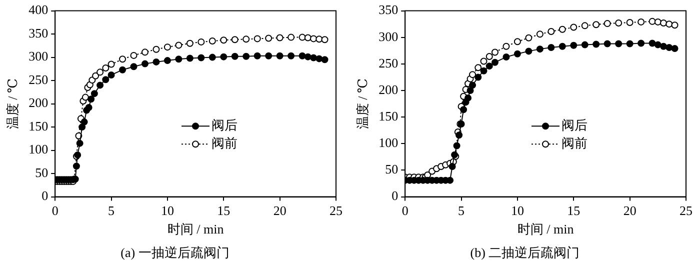 Image resolution: width=700 pixels, height=271 pixels. What do you see at coordinates (525, 253) in the screenshot?
I see `text: (b) 二抽逆后疏阀门` at bounding box center [525, 253].